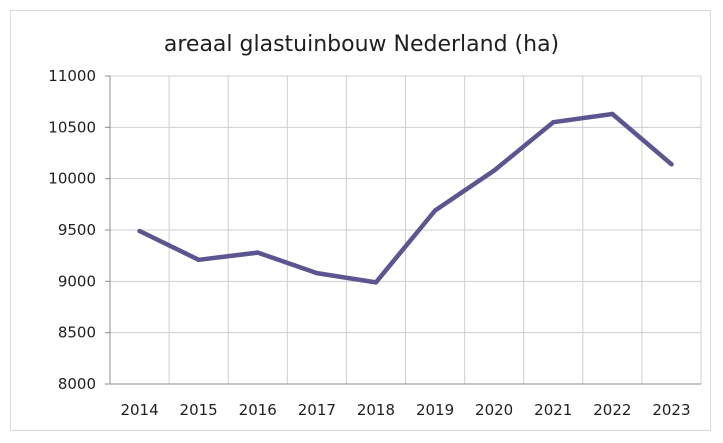 Image resolution: width=723 pixels, height=443 pixels. What do you see at coordinates (72, 76) in the screenshot?
I see `y-tick-label: 11000` at bounding box center [72, 76].